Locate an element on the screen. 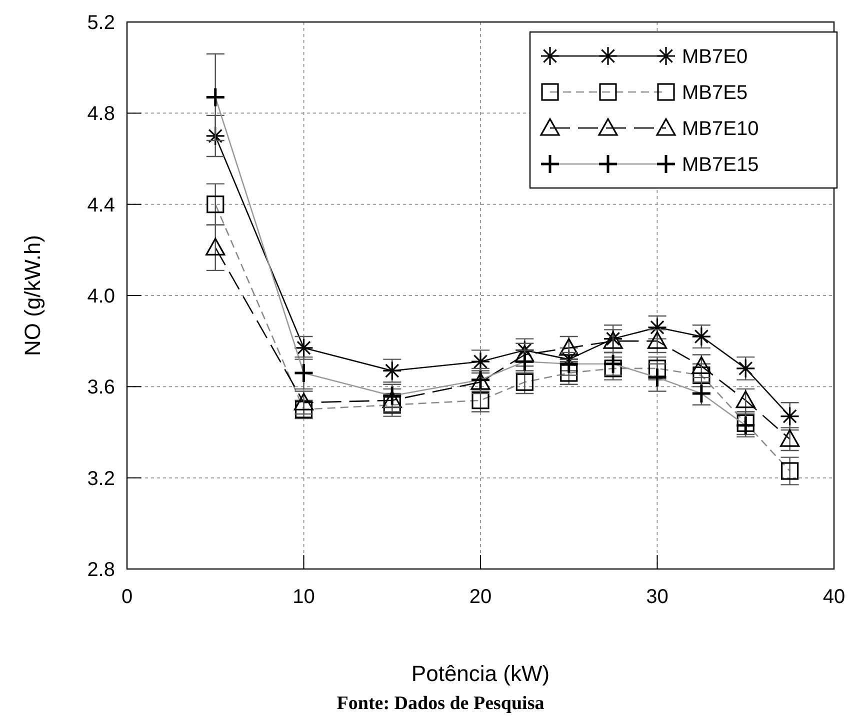 The width and height of the screenshot is (857, 724). y-tick-label: 2.8 is located at coordinates (101, 570).